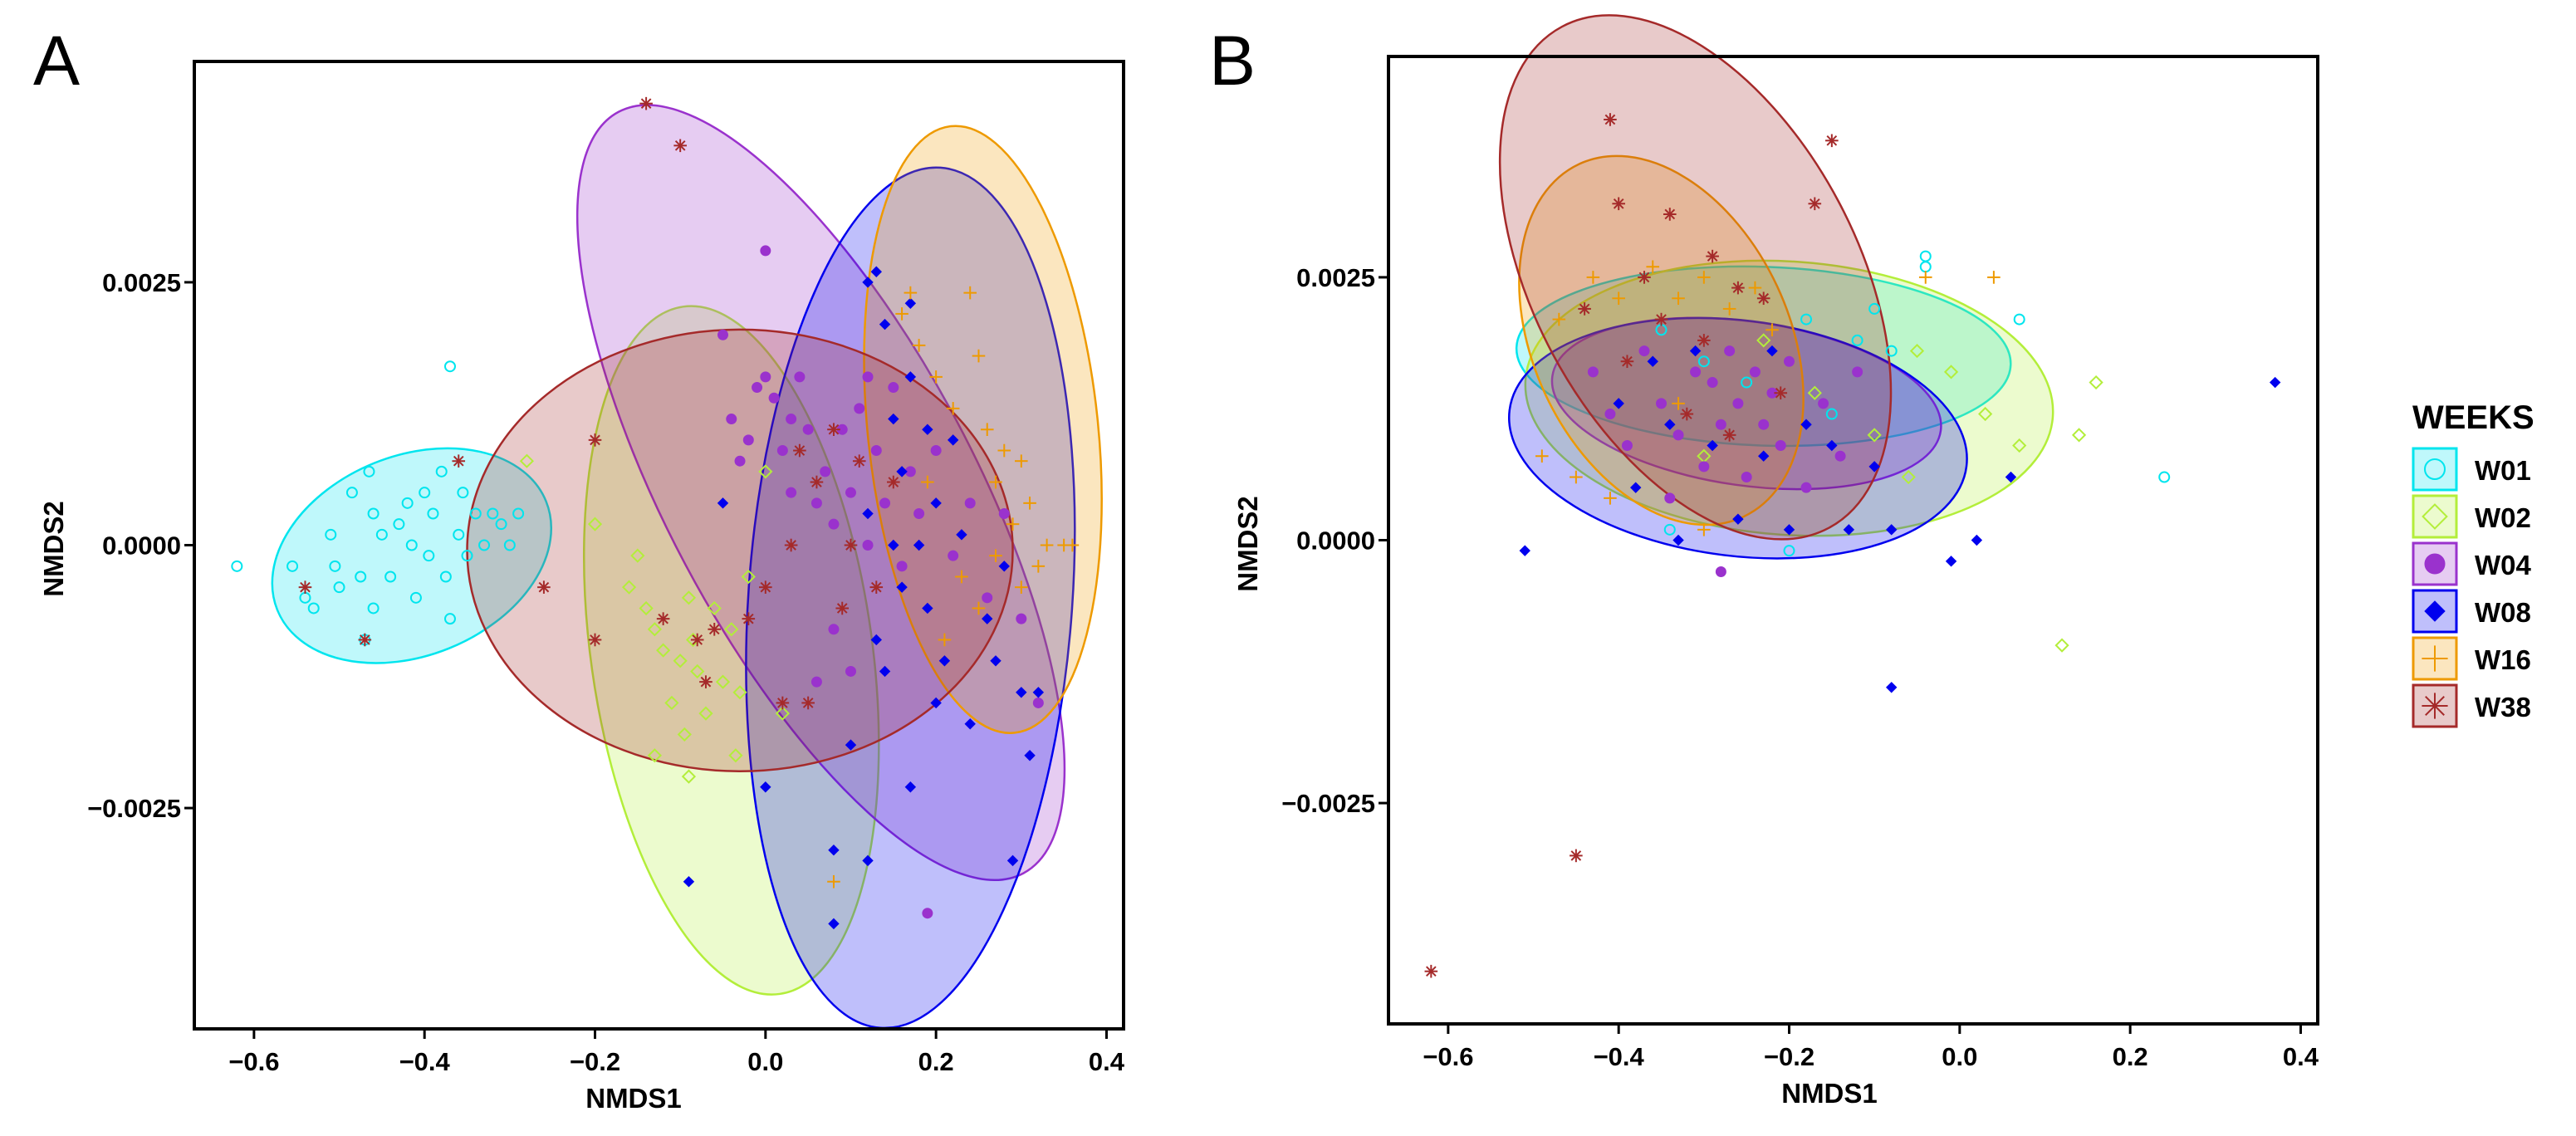 This screenshot has width=2576, height=1136. What do you see at coordinates (2472, 469) in the screenshot?
I see `legend-item-w01: W01` at bounding box center [2472, 469].